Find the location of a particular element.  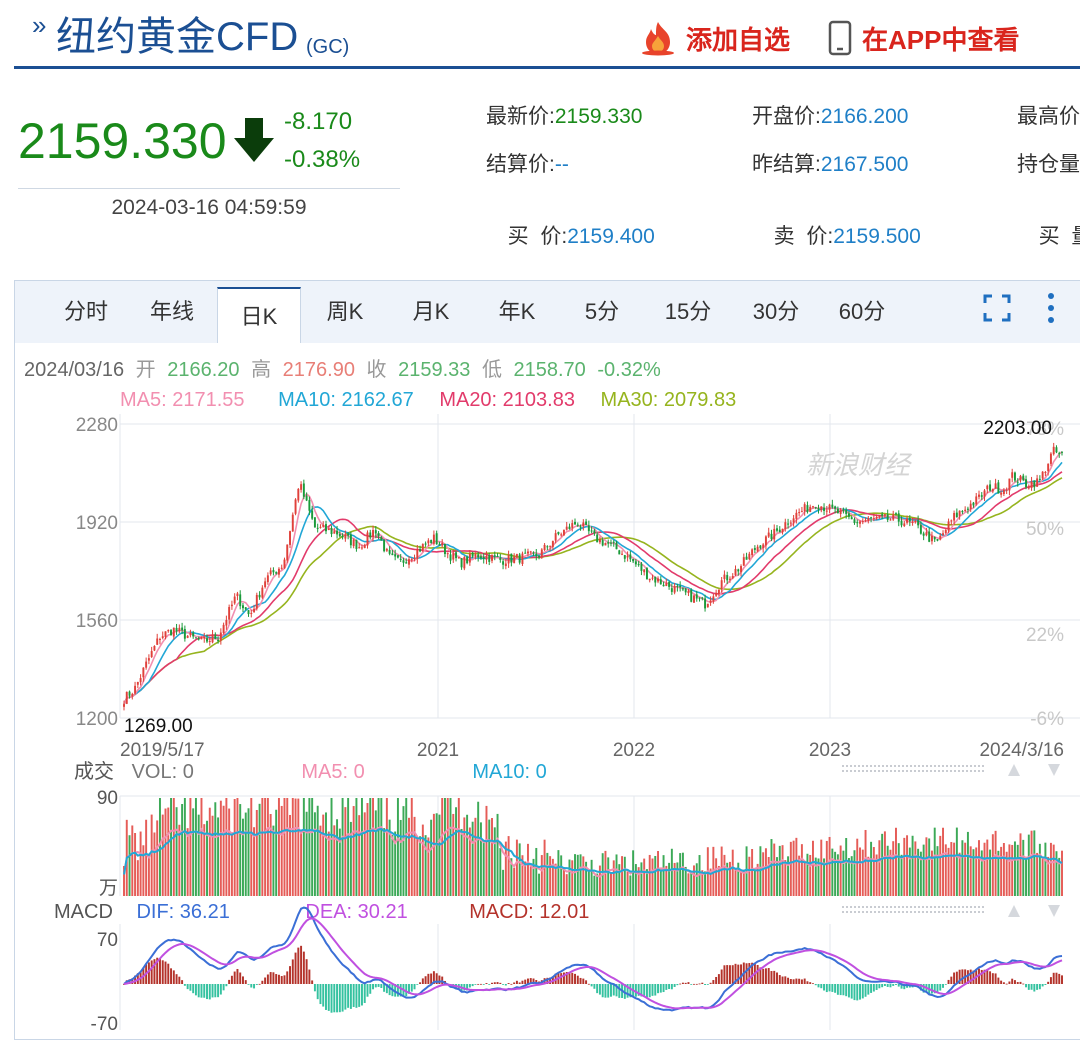

ma30-legend: MA30: 2079.83 is located at coordinates (669, 400).